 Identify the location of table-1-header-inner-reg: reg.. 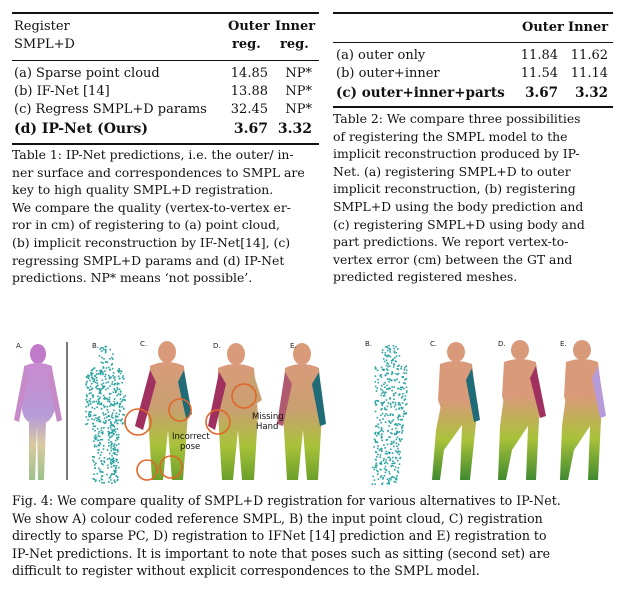
(294, 44).